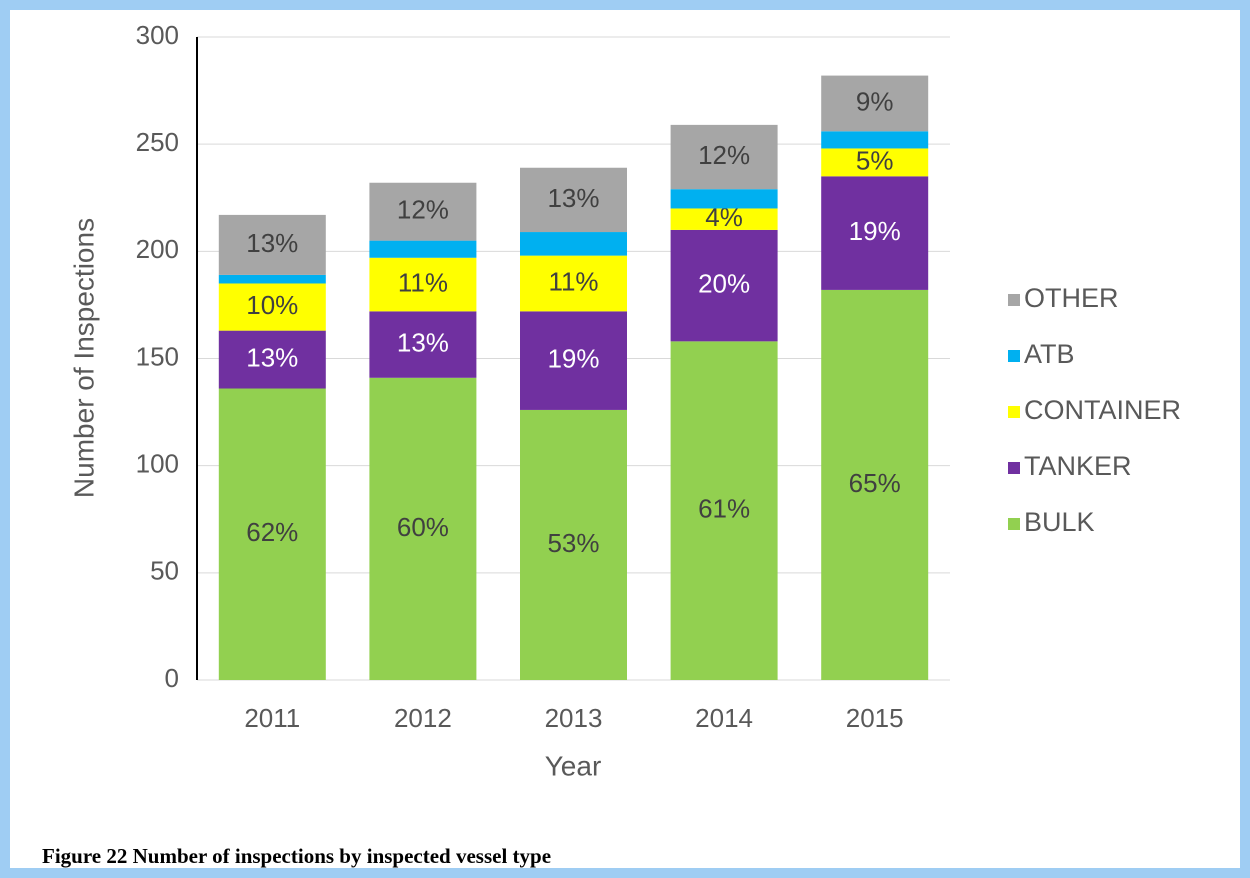 The image size is (1250, 878). I want to click on x-tick-label: 2015, so click(875, 718).